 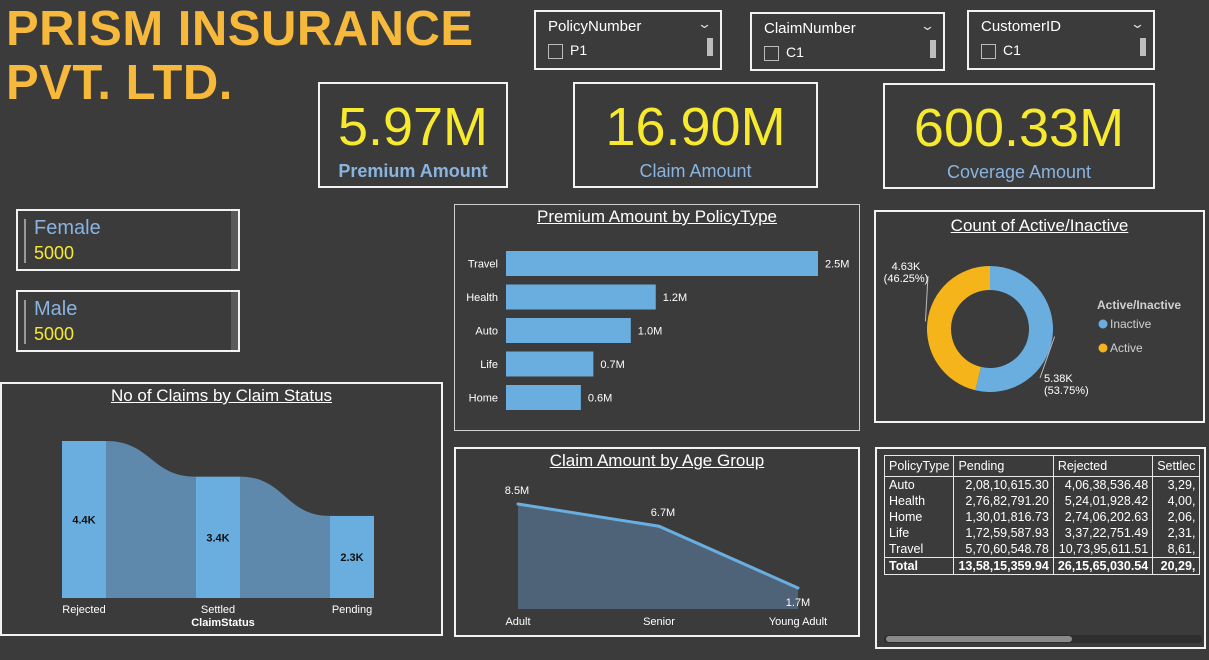 I want to click on claim-amount-value: 16.90M, so click(x=695, y=127).